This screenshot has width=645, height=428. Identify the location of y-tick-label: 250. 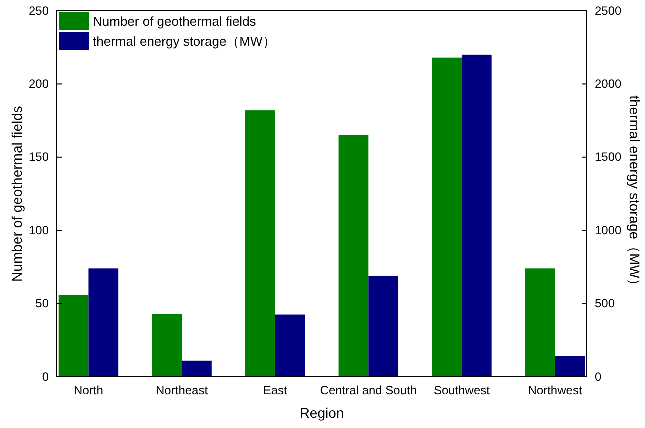
(39, 11).